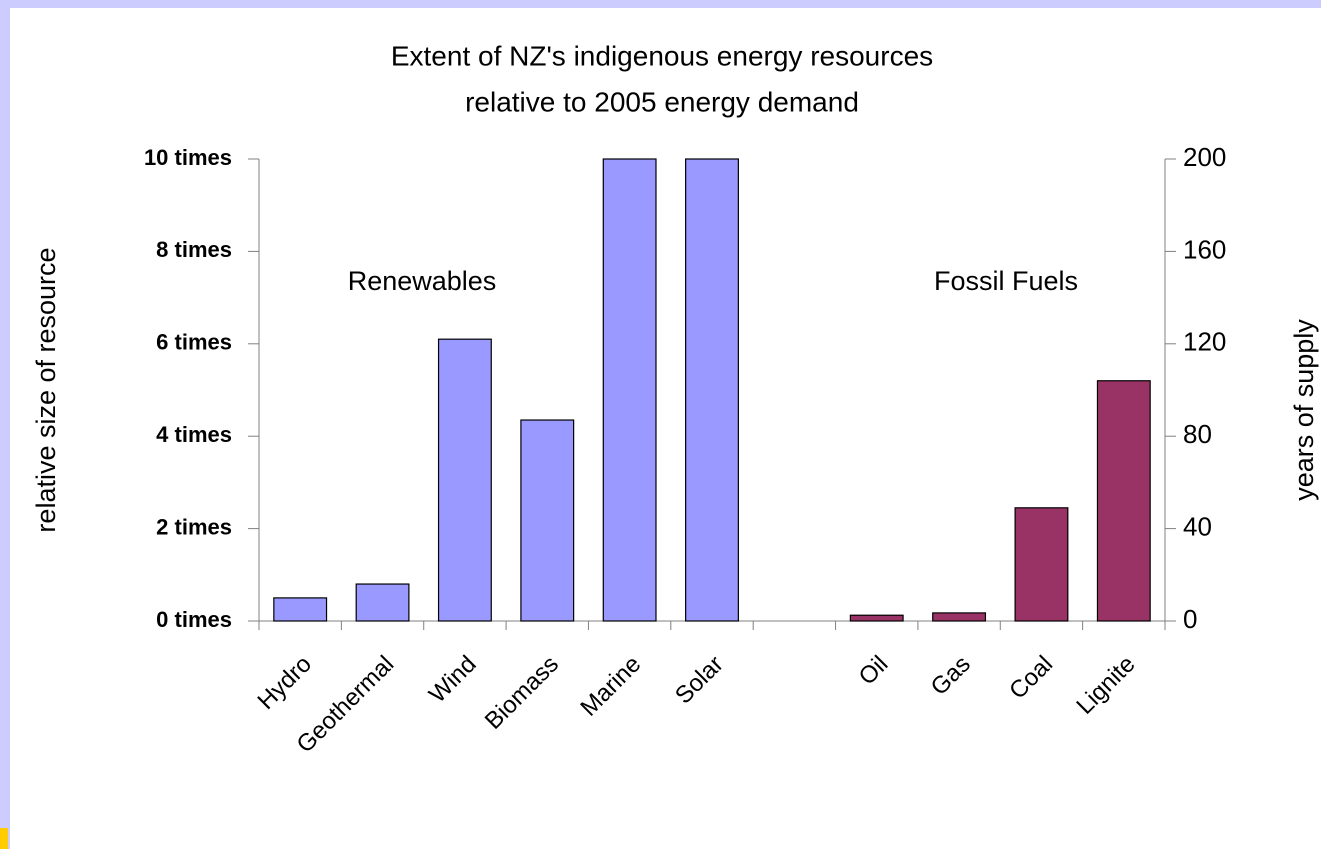  Describe the element at coordinates (194, 526) in the screenshot. I see `y-tick-label: 2 times` at that location.